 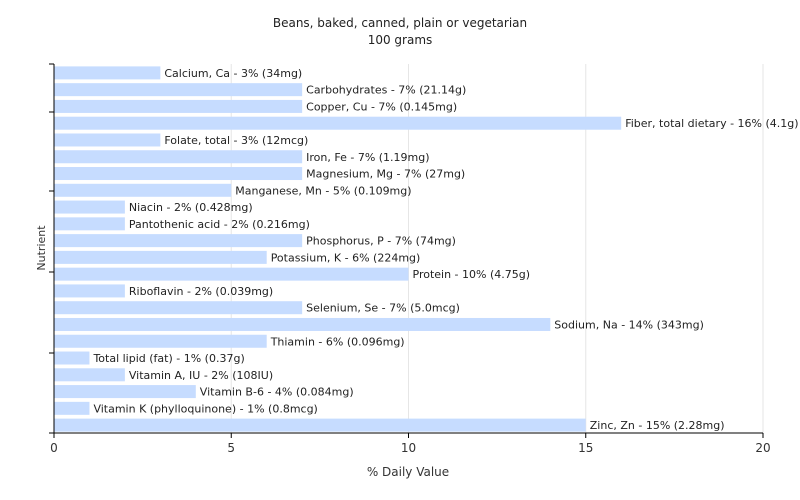 What do you see at coordinates (201, 375) in the screenshot?
I see `bar-label: Vitamin A, IU - 2% (108IU)` at bounding box center [201, 375].